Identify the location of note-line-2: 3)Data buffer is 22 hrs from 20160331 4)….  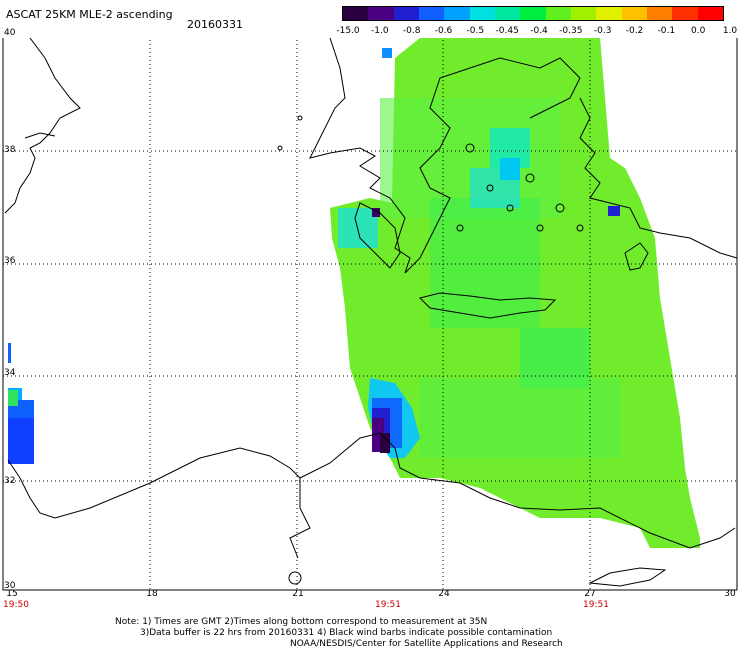
(346, 633).